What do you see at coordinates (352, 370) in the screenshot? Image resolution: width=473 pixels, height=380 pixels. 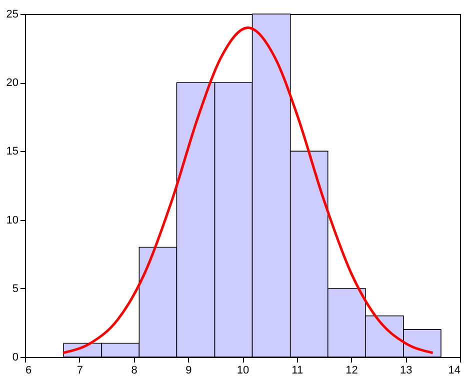 I see `x-tick-label: 12` at bounding box center [352, 370].